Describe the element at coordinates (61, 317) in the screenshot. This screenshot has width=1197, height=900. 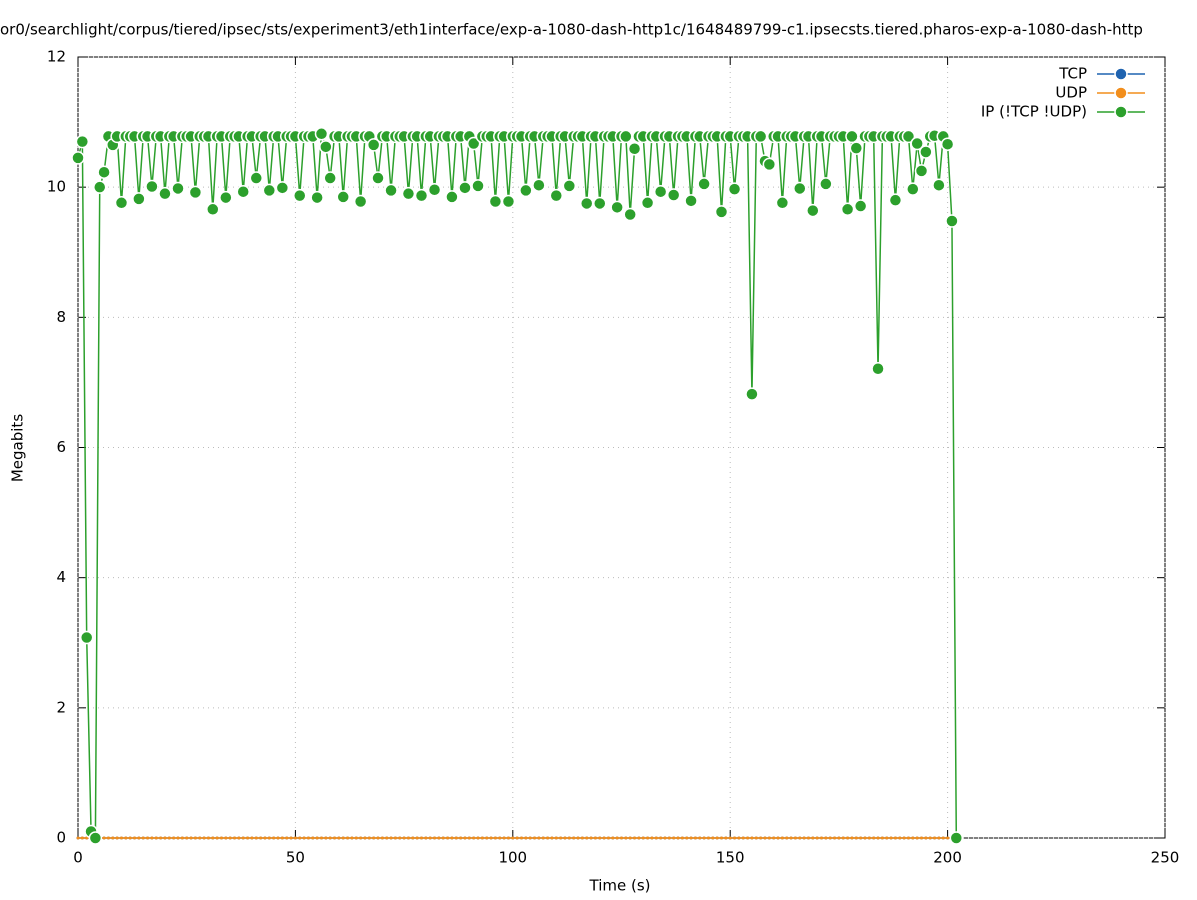
I see `y-tick-label: 8` at that location.